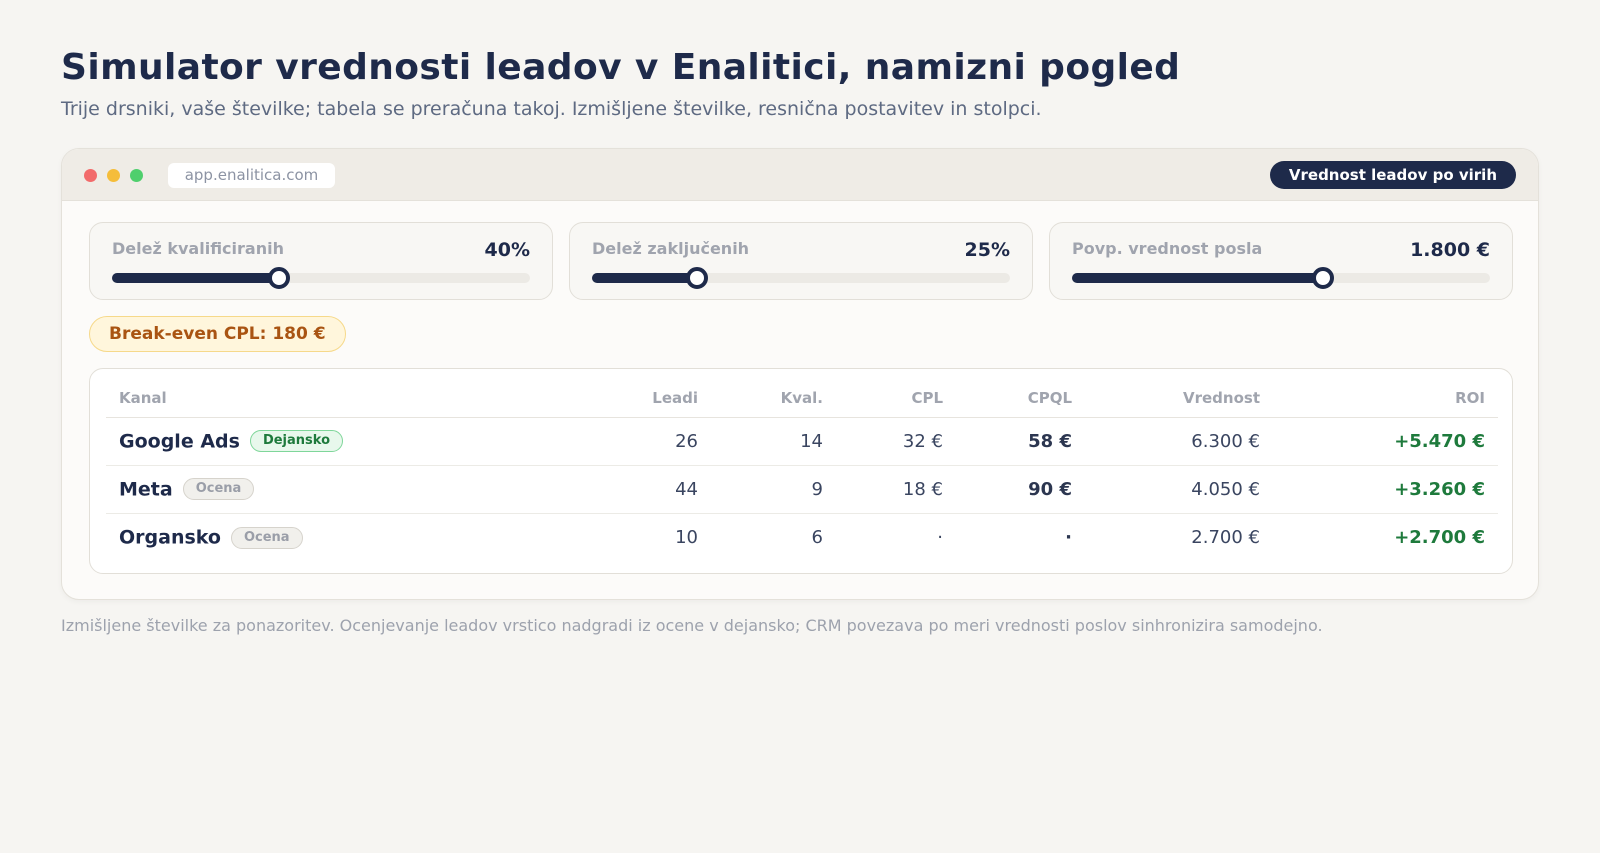  Describe the element at coordinates (896, 441) in the screenshot. I see `cpl-cell: 32 €` at that location.